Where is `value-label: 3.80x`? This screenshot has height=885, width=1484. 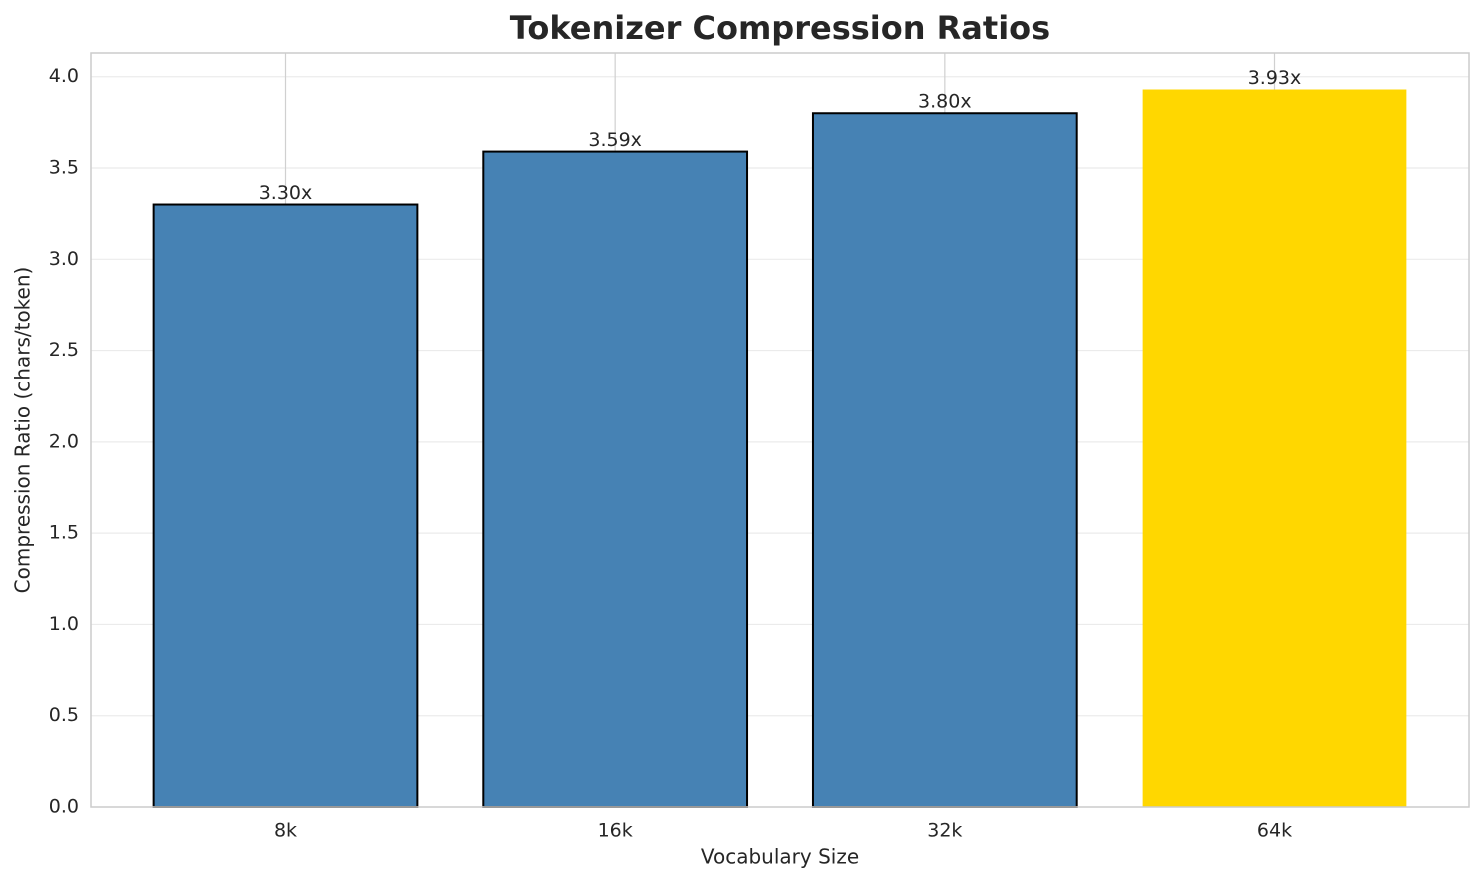
value-label: 3.80x is located at coordinates (945, 102).